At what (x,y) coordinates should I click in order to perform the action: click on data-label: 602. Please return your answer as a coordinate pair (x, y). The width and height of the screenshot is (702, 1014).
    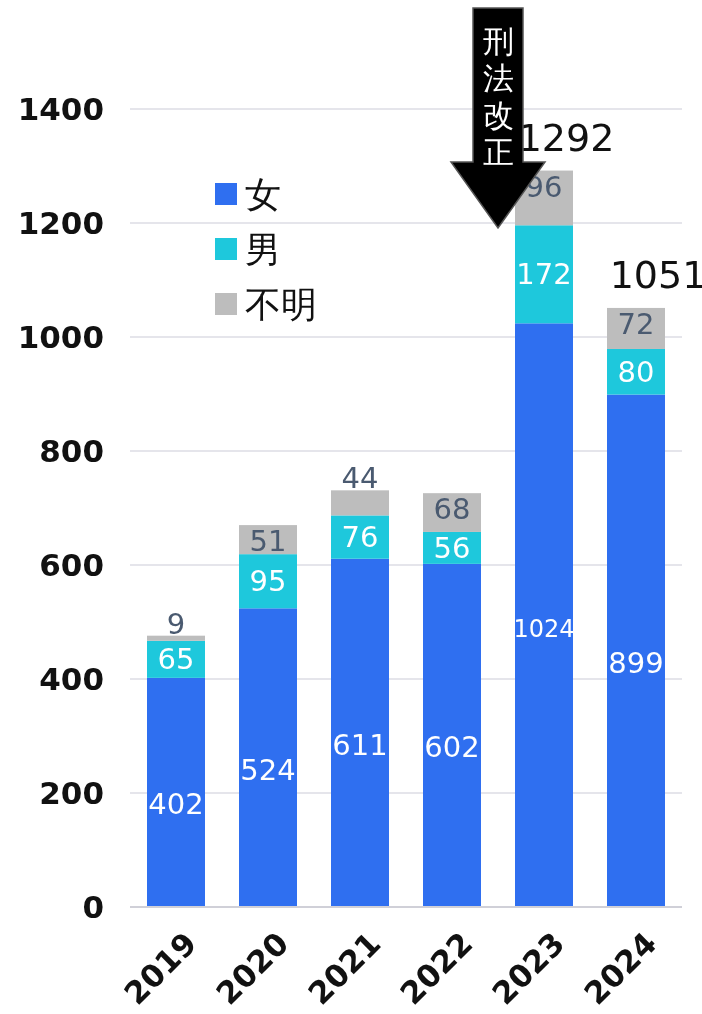
    Looking at the image, I should click on (452, 747).